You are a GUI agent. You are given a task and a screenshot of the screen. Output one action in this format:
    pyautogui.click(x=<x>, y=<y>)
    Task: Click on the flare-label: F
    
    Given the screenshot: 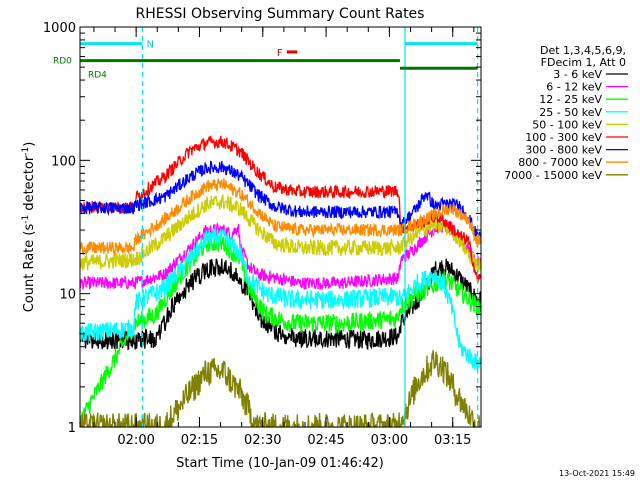 What is the action you would take?
    pyautogui.click(x=280, y=53)
    